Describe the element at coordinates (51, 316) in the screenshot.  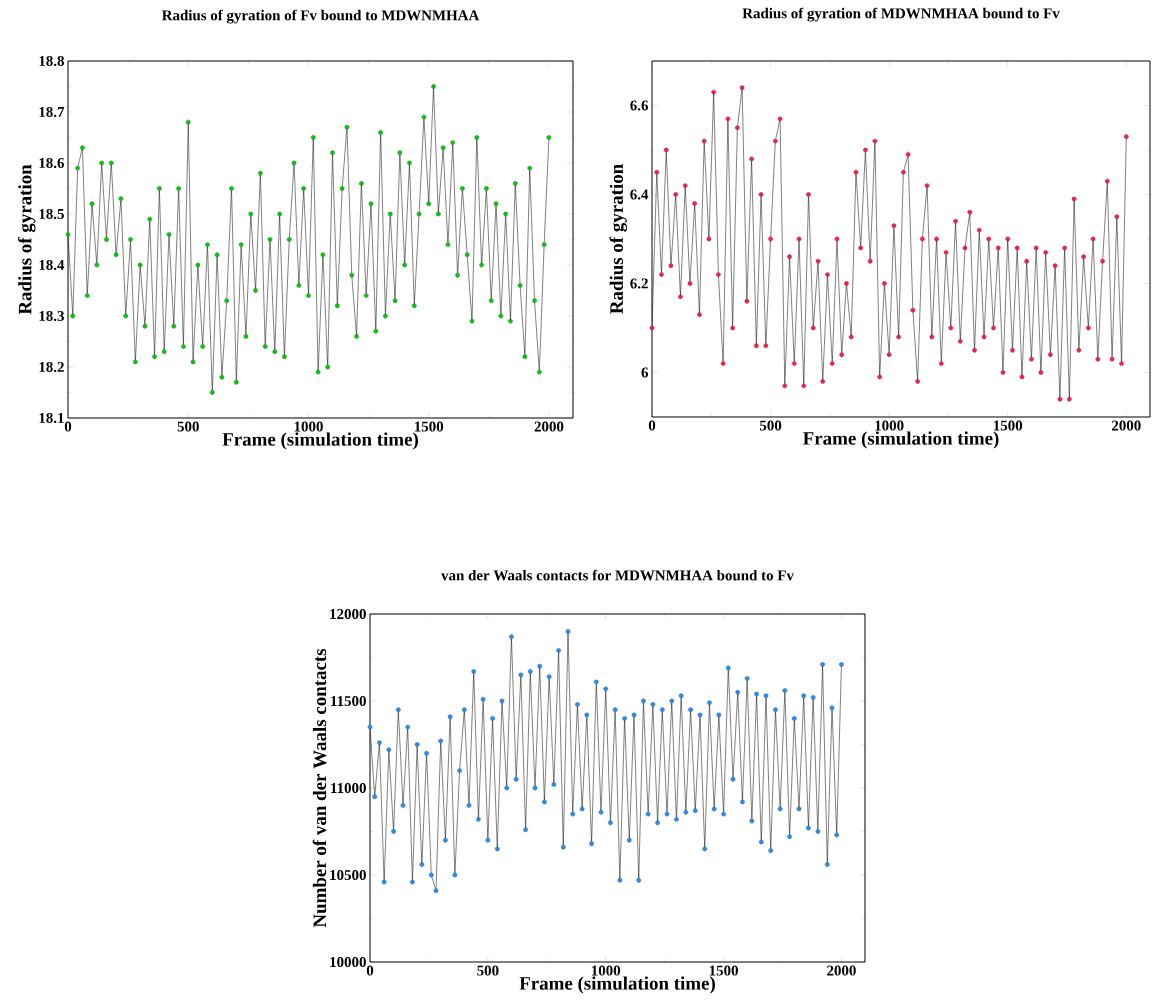
I see `y-tick-label: 18.3` at that location.